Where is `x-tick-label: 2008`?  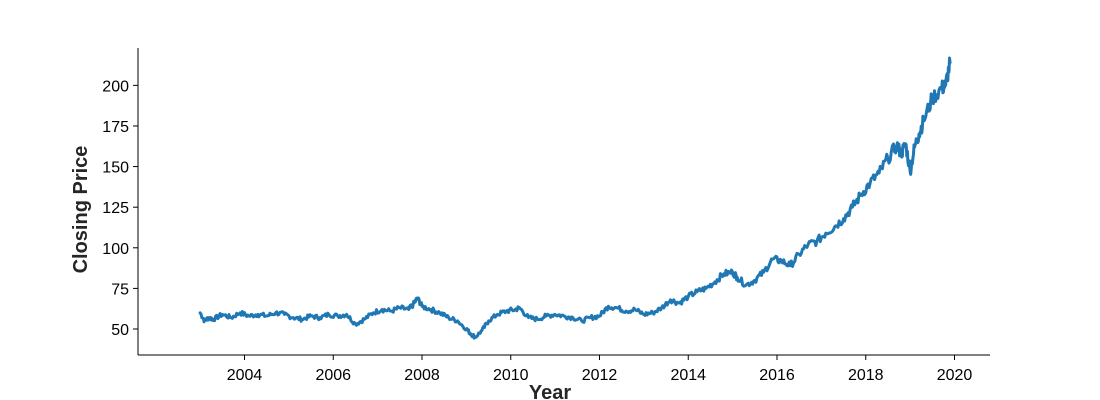
x-tick-label: 2008 is located at coordinates (422, 375).